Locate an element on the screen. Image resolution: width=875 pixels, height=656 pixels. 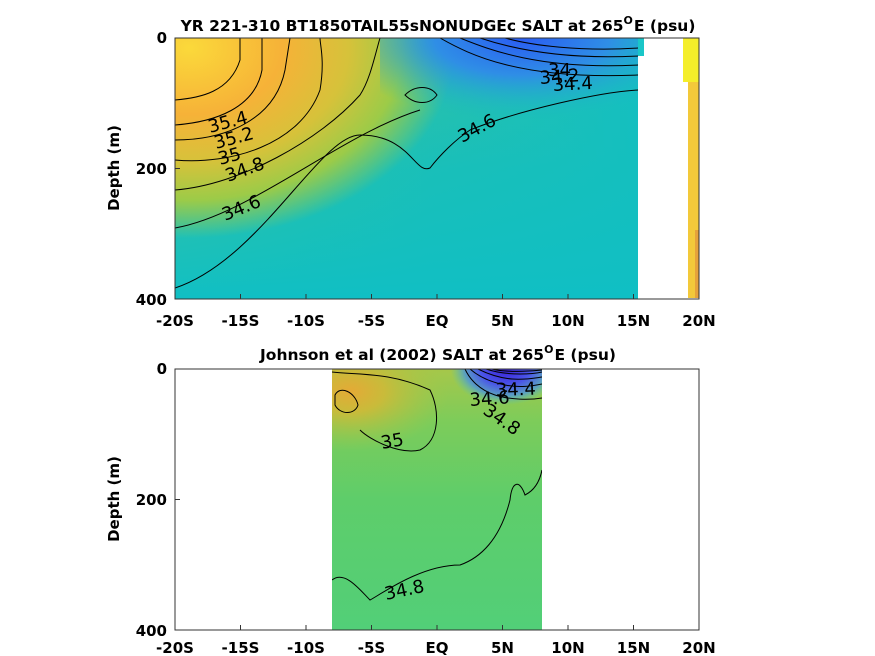
bottom-y-axis-label: Depth (m) is located at coordinates (114, 499).